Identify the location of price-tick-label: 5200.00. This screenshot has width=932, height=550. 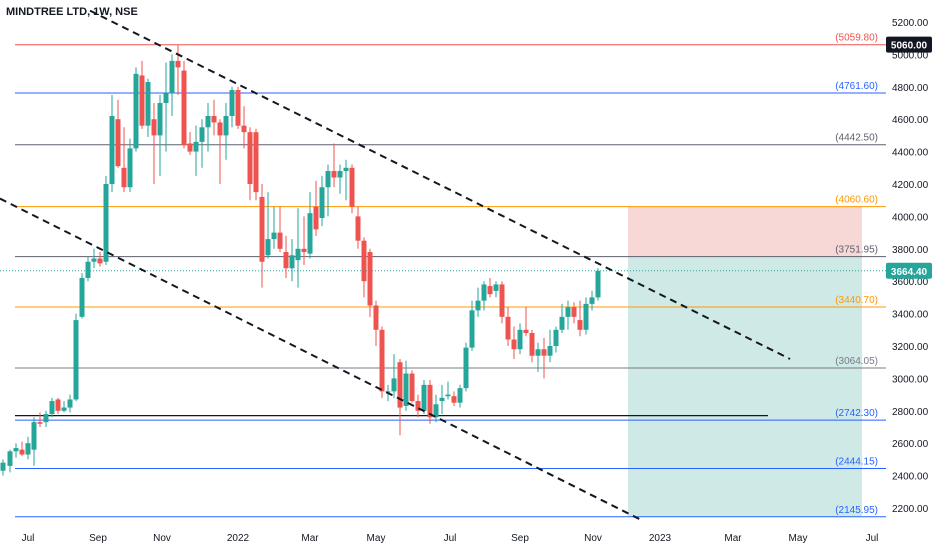
(910, 23).